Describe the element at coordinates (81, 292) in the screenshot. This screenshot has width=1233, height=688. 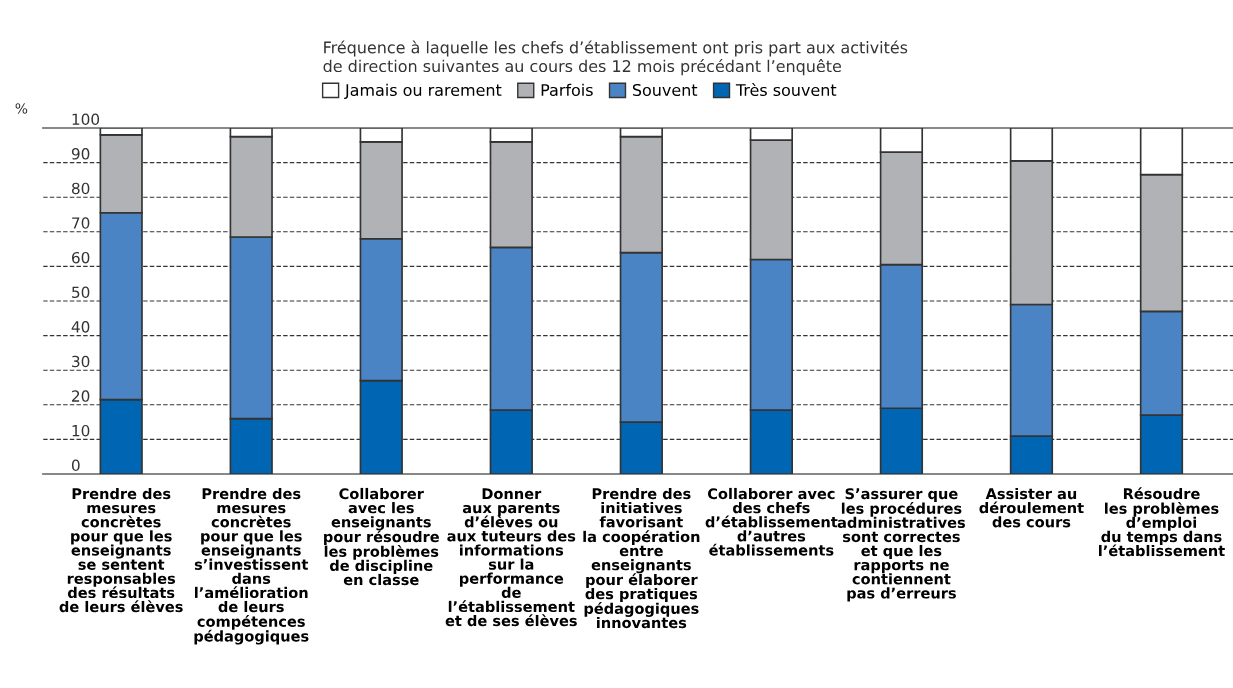
I see `y-tick-label: 50` at that location.